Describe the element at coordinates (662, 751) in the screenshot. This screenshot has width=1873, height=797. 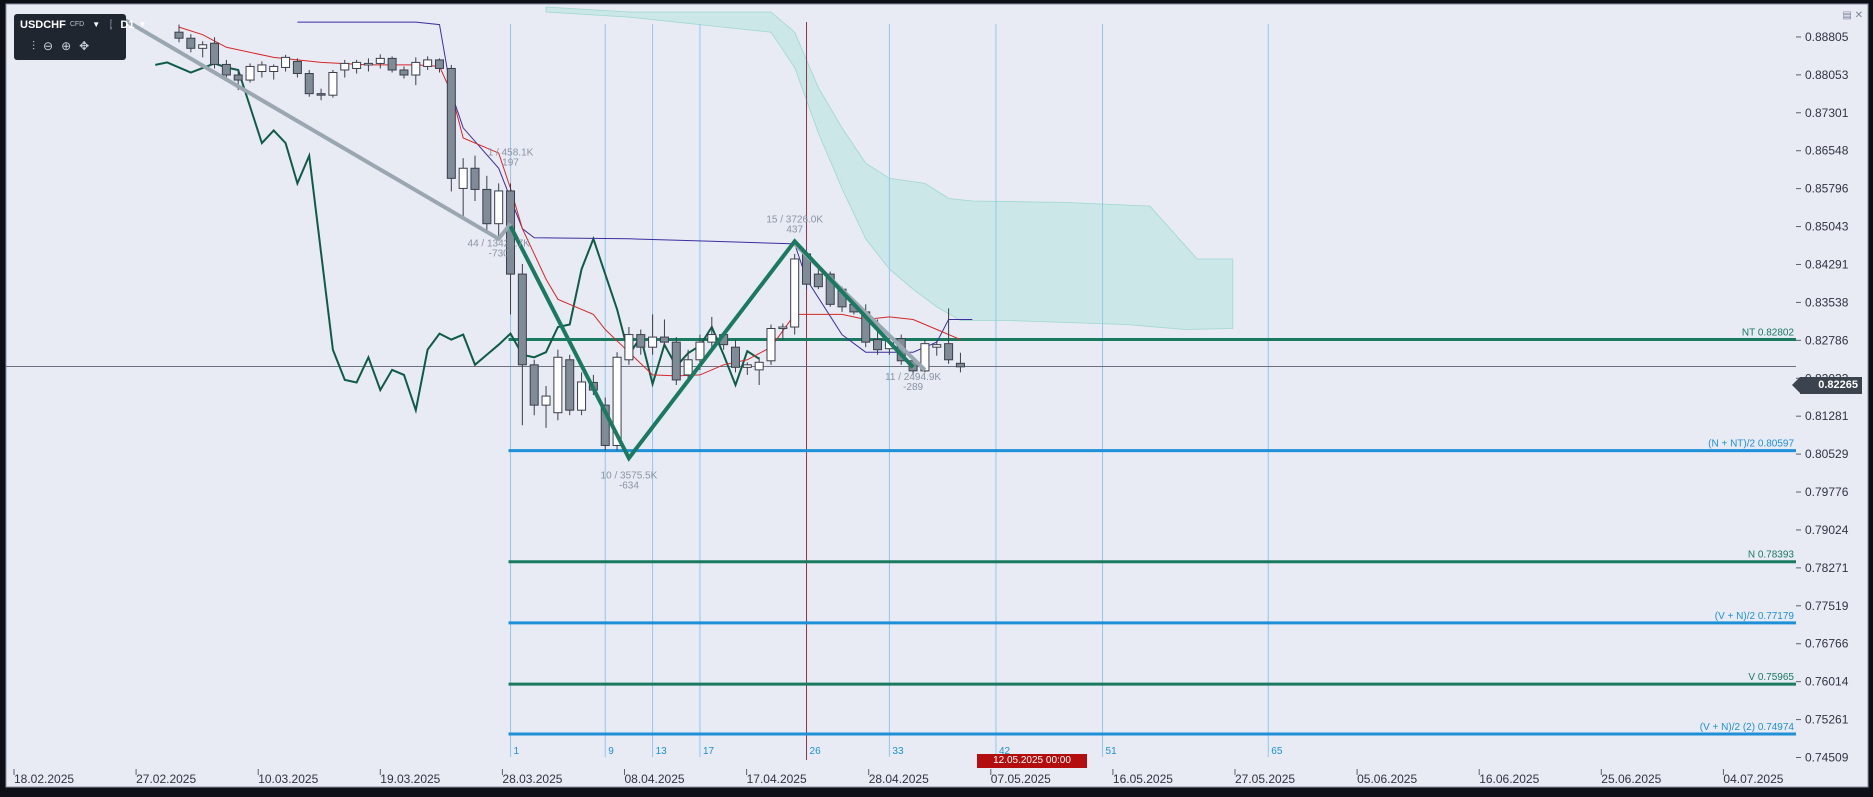
I see `cycle-label: 13` at that location.